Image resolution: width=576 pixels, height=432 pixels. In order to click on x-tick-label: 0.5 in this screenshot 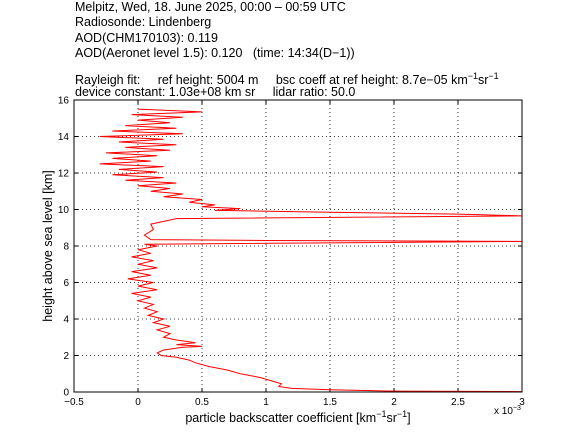, I will do `click(202, 402)`.